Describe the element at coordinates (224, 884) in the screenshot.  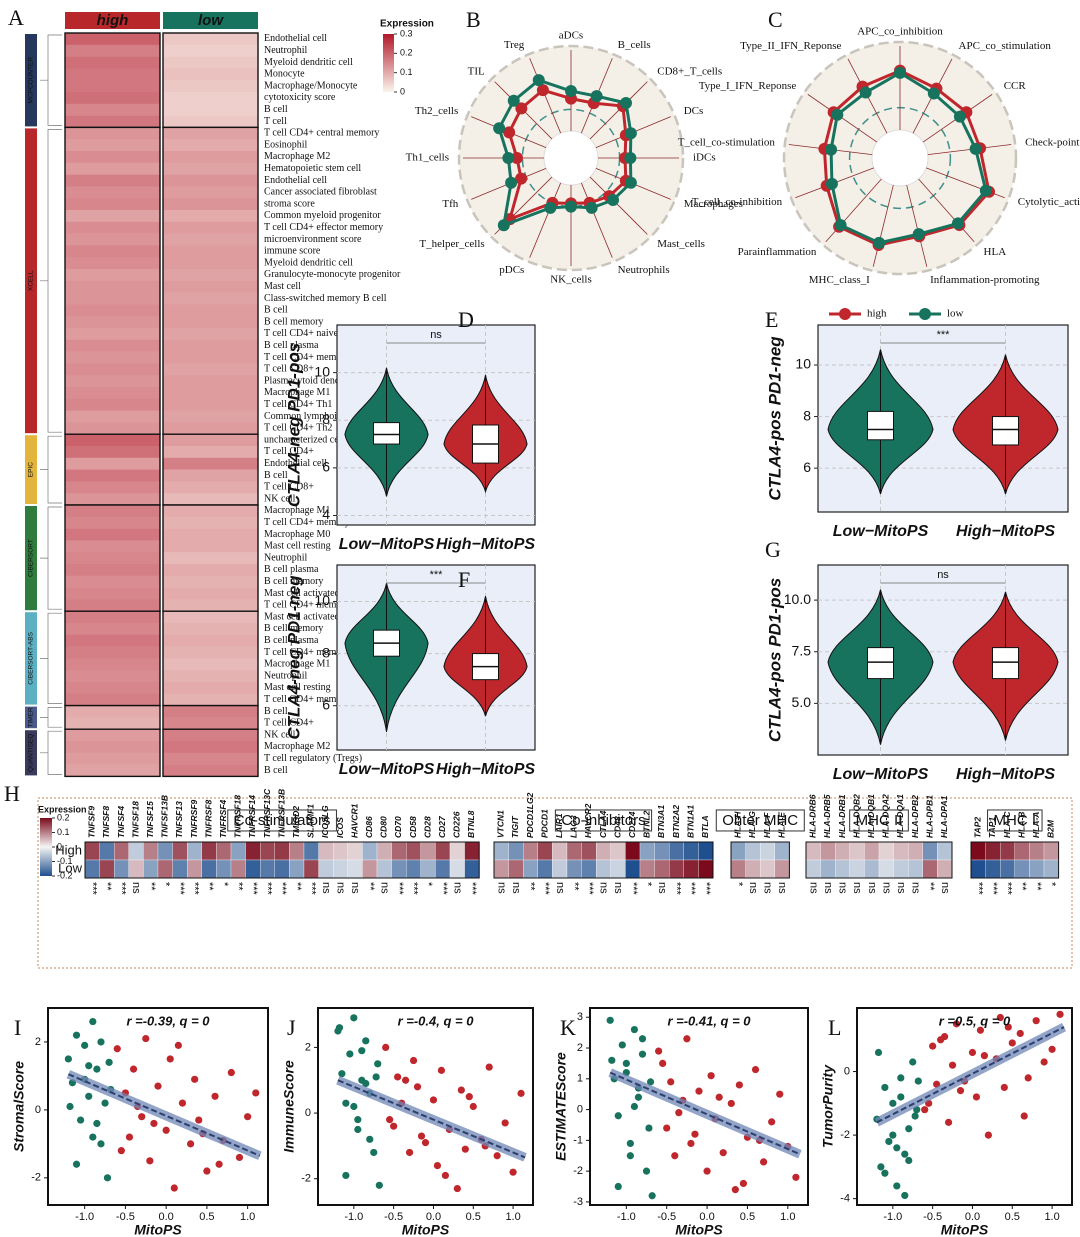
I see `sig-label: *` at that location.